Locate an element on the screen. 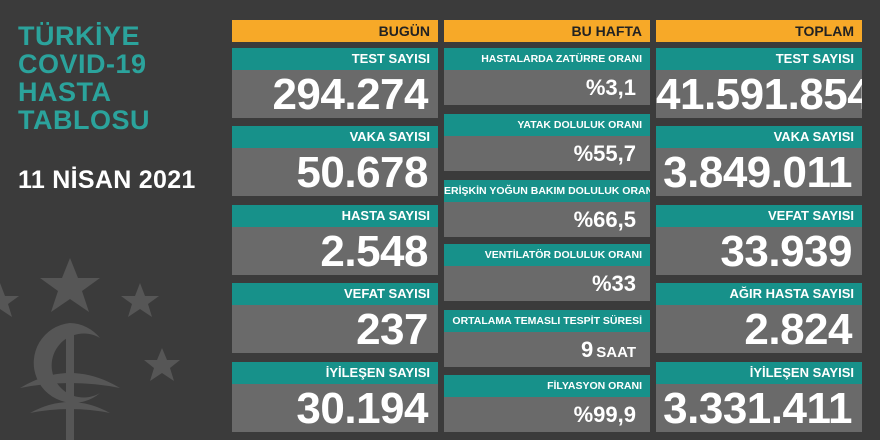  total-header: TOPLAM is located at coordinates (759, 31).